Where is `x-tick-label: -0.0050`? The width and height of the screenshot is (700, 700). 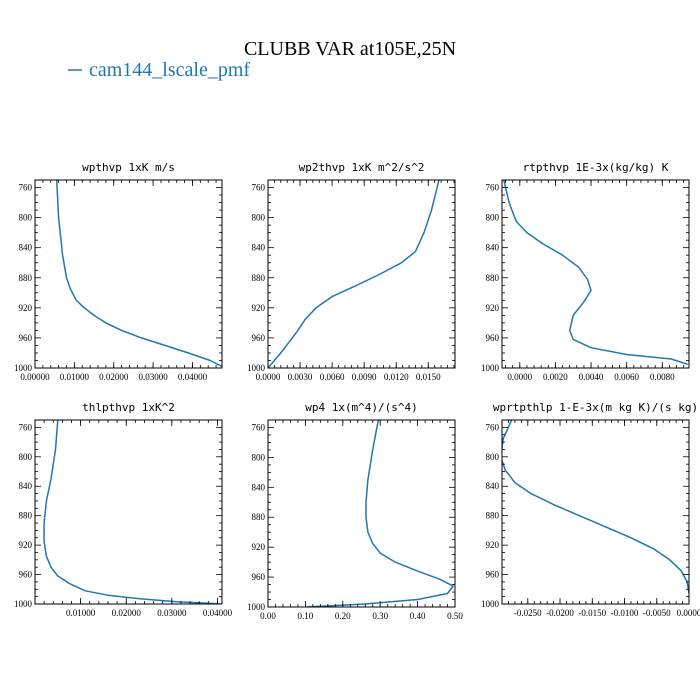 x-tick-label: -0.0050 is located at coordinates (657, 613).